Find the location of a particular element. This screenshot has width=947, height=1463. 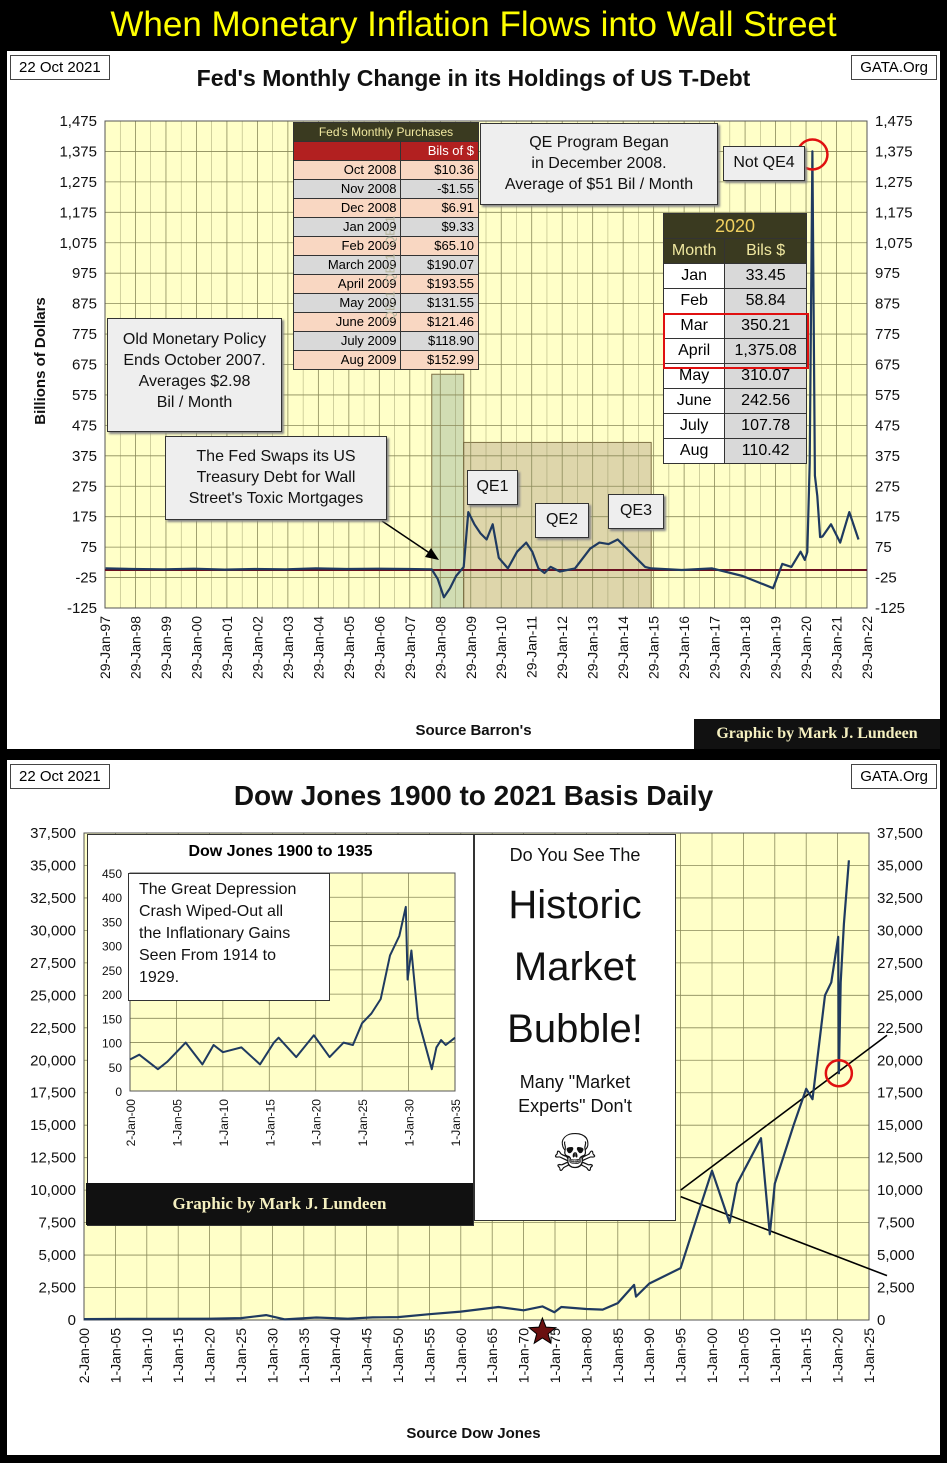

y-tick-label-right: -25 is located at coordinates (886, 578).